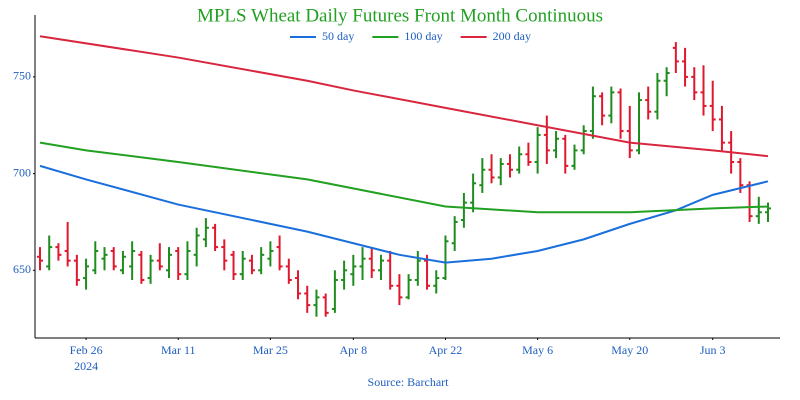 This screenshot has height=400, width=800. Describe the element at coordinates (22, 172) in the screenshot. I see `y-tick-label: 700` at that location.